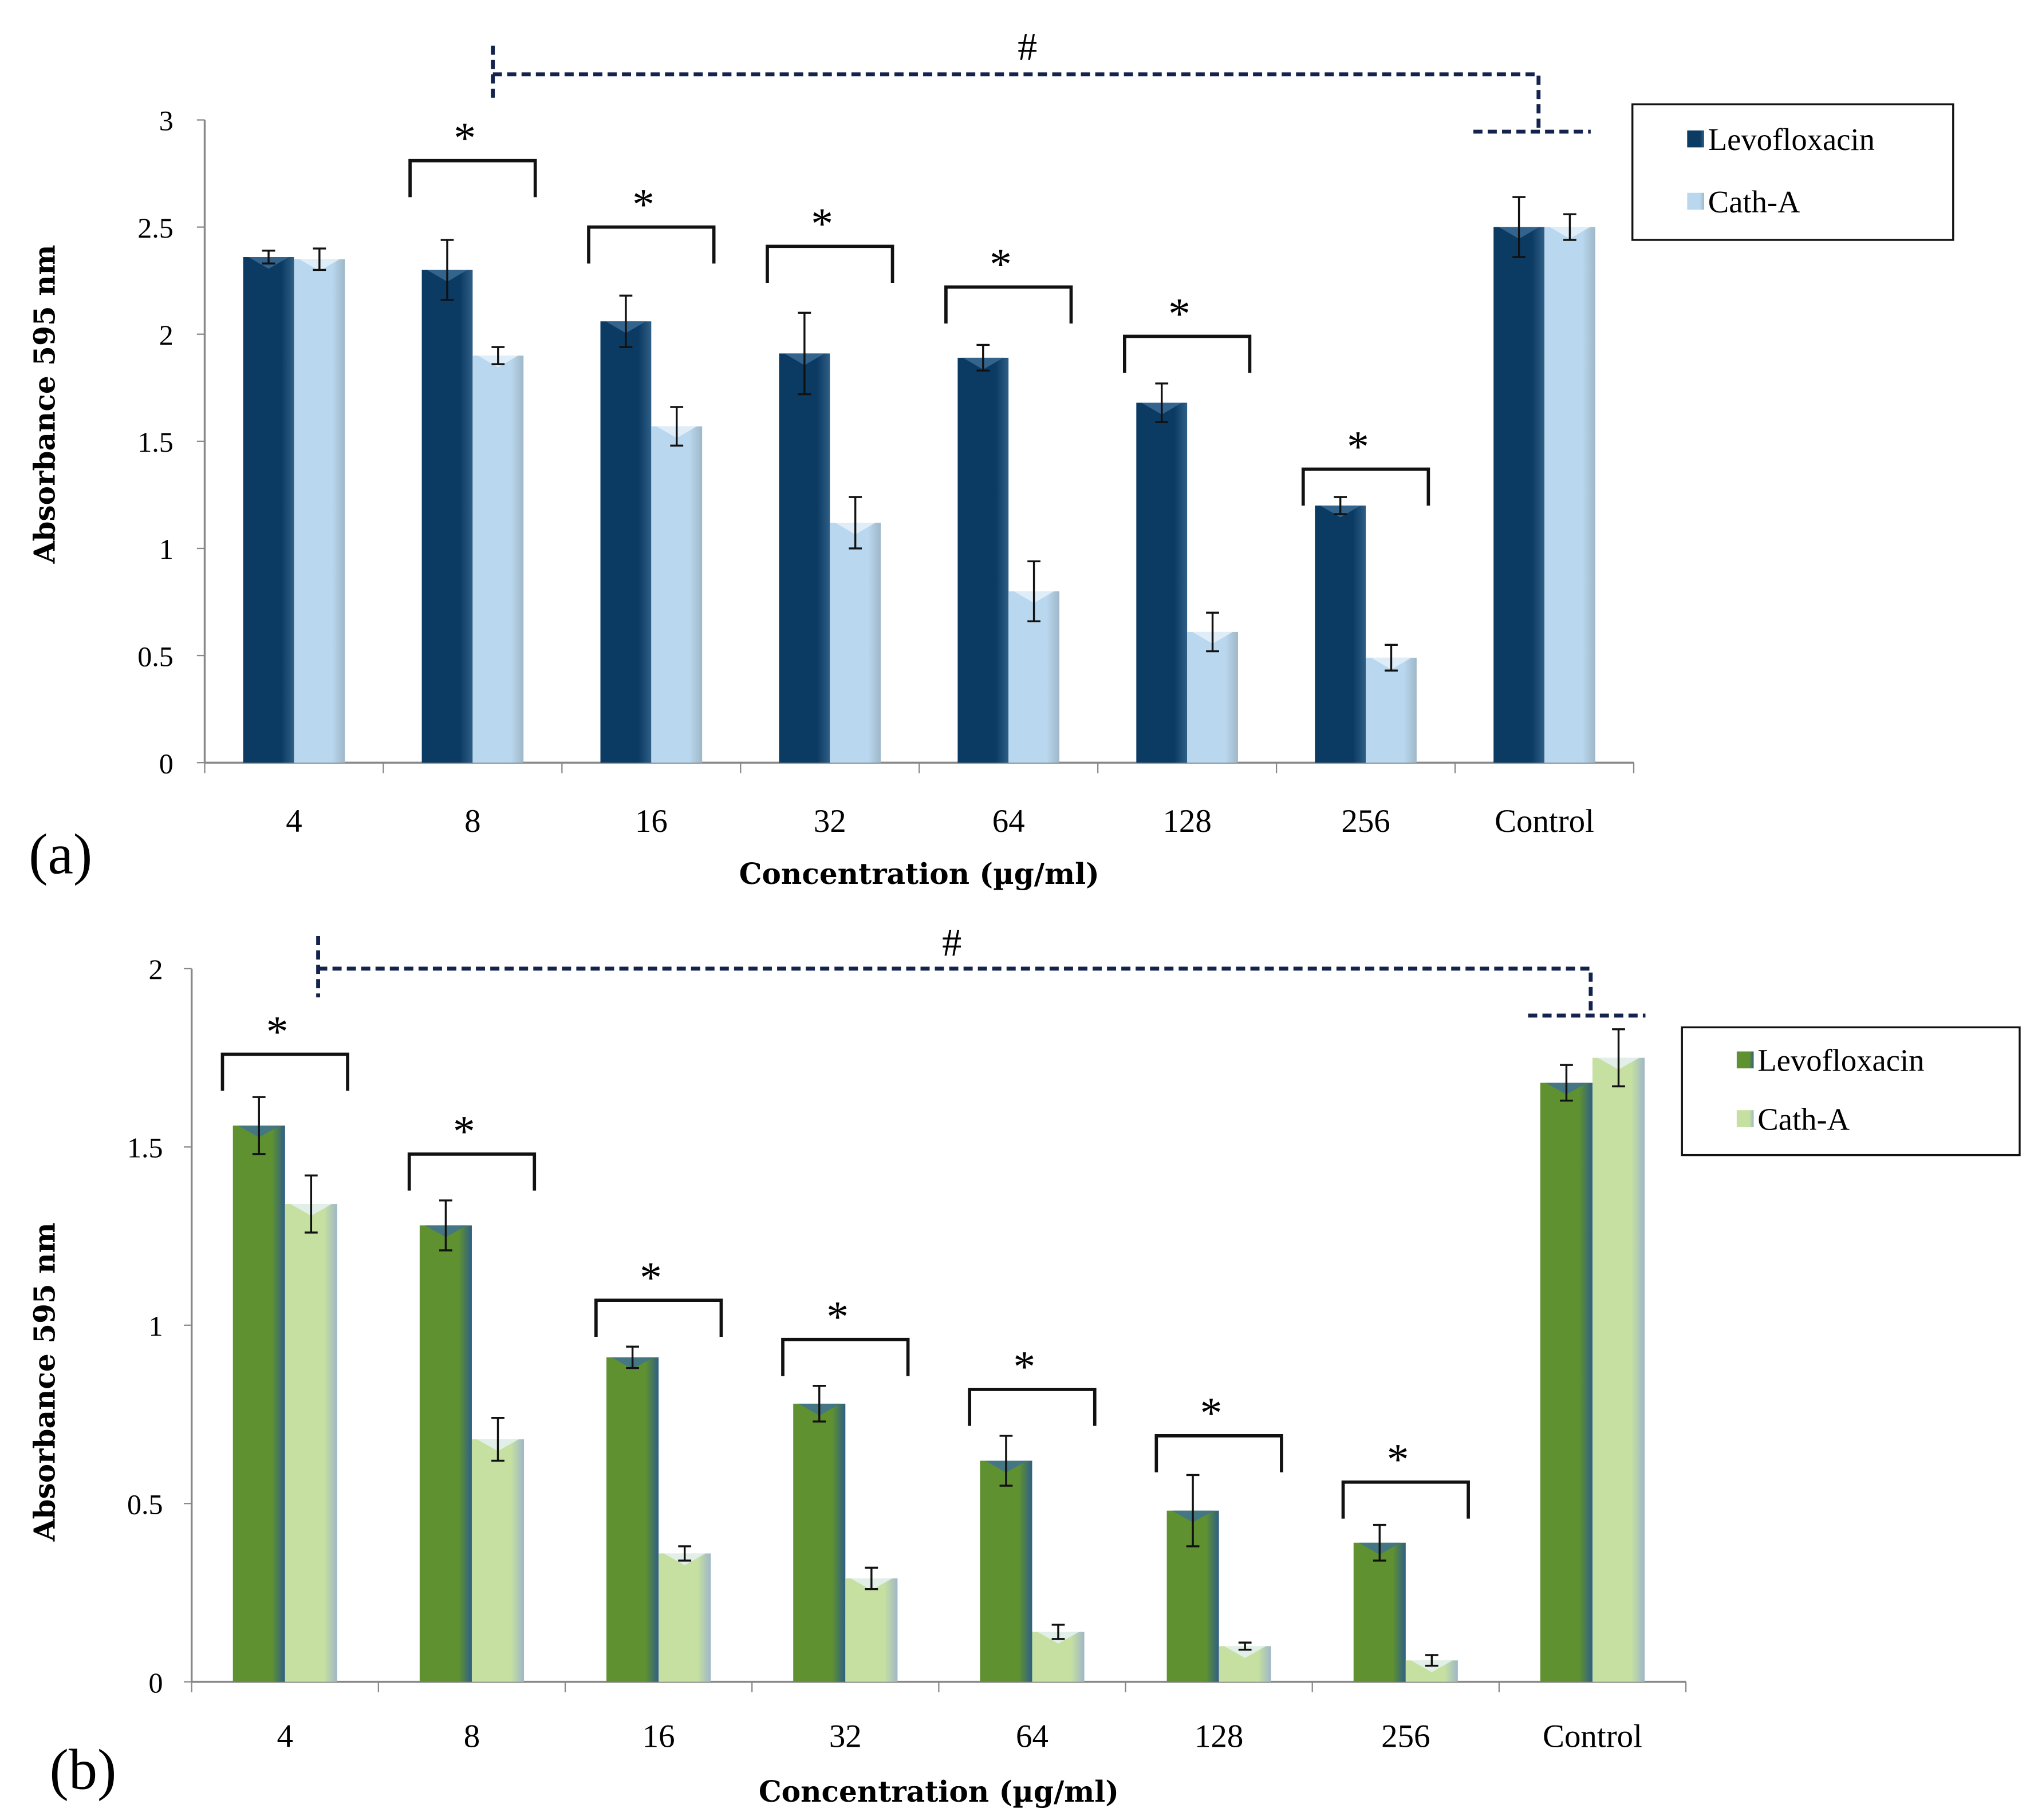 The height and width of the screenshot is (1820, 2034). What do you see at coordinates (1219, 1736) in the screenshot?
I see `x-tick-label: 128` at bounding box center [1219, 1736].